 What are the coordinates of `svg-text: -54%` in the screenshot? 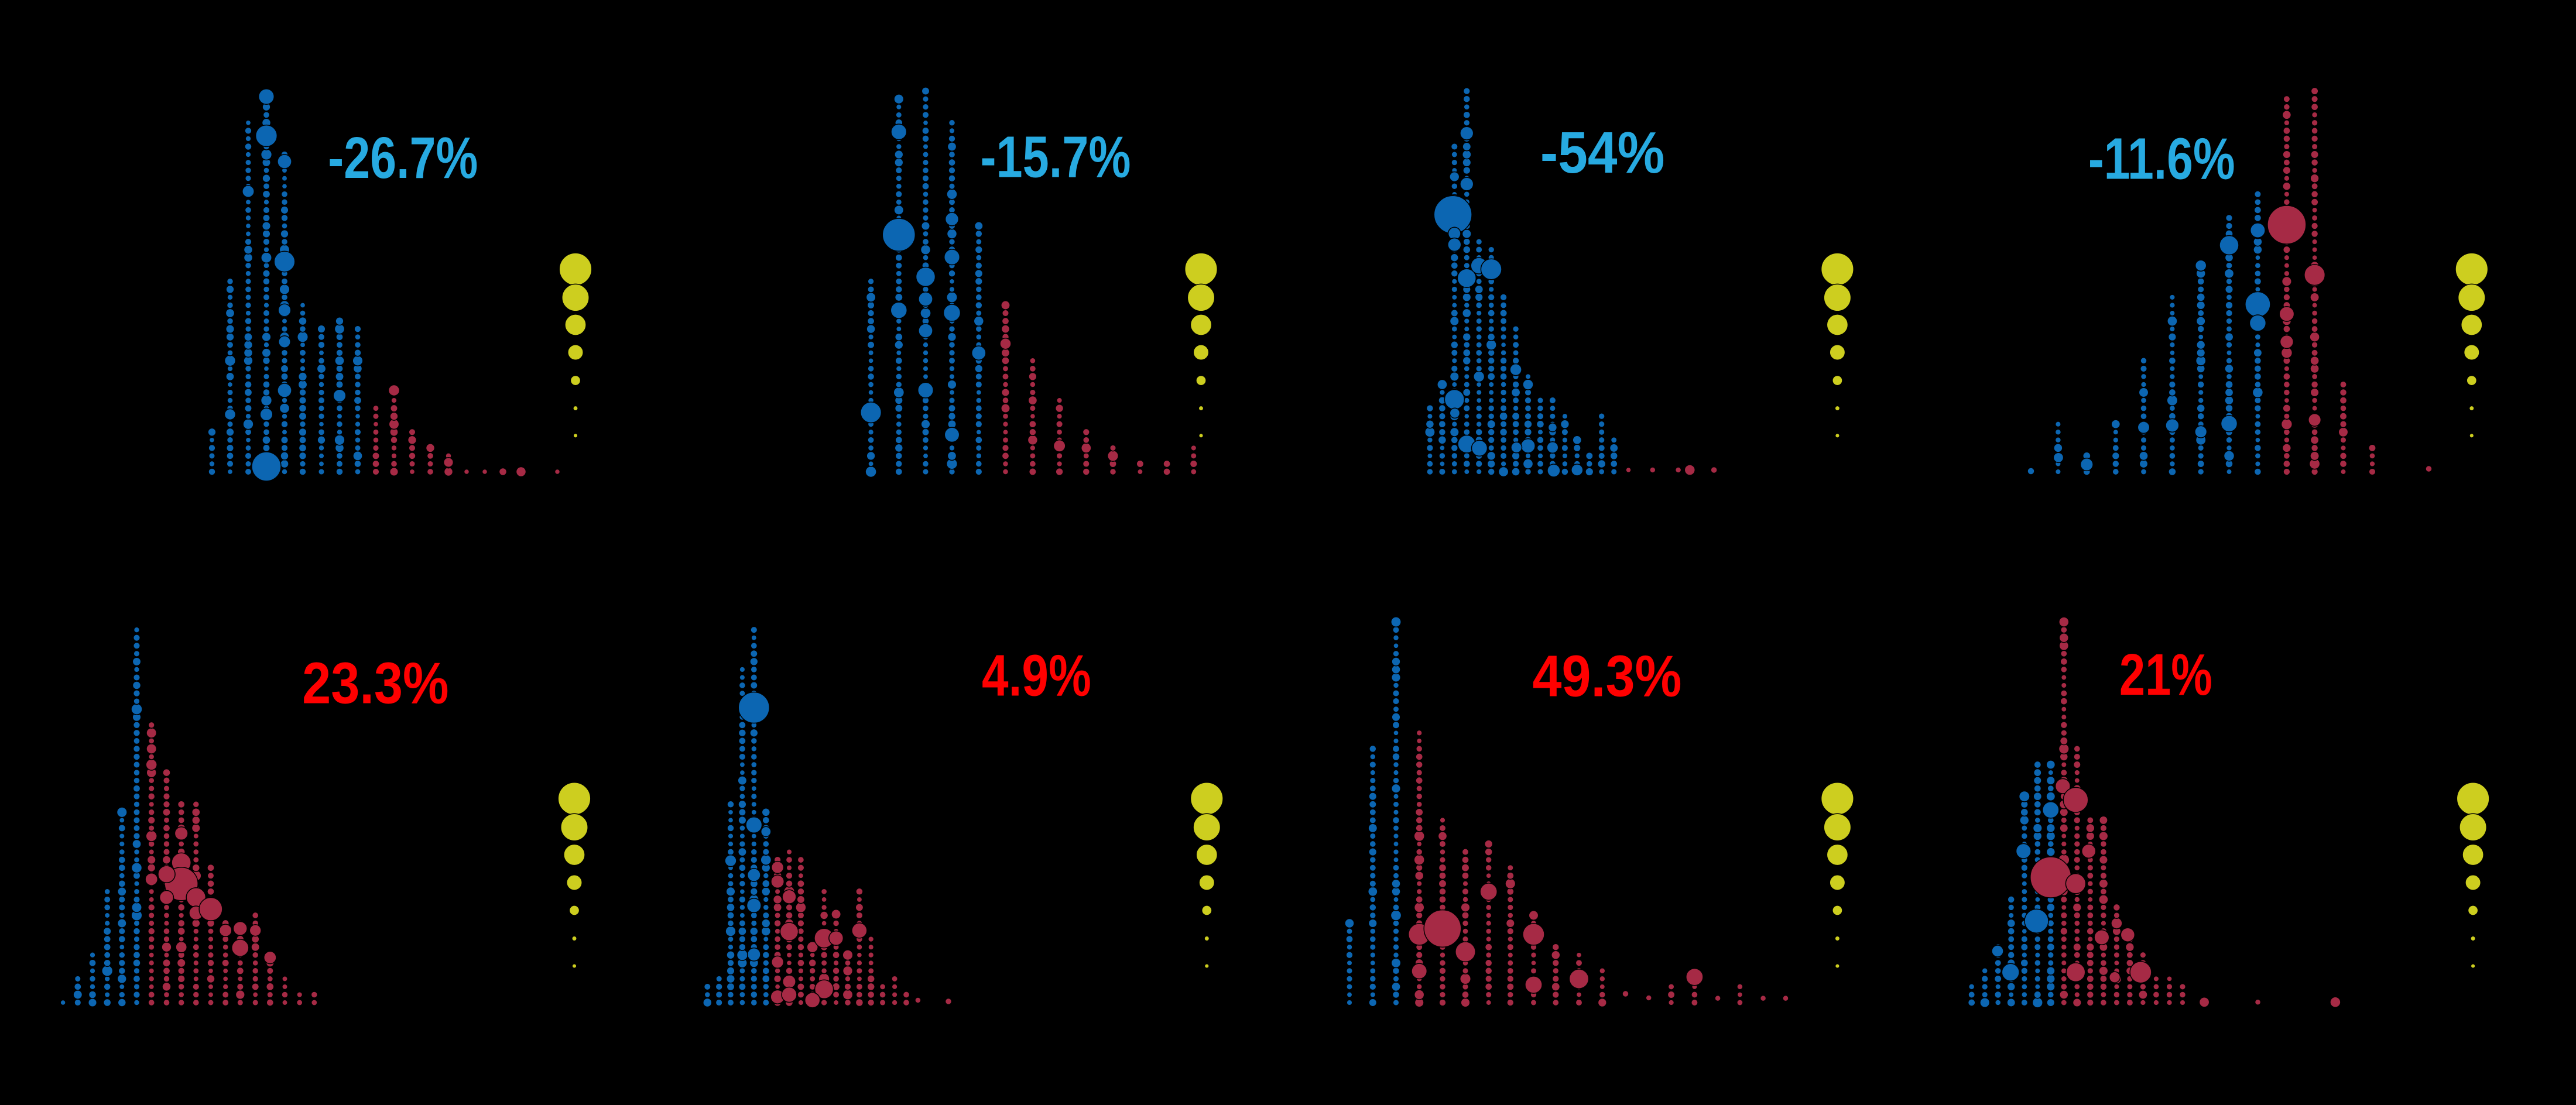 It's located at (1603, 153).